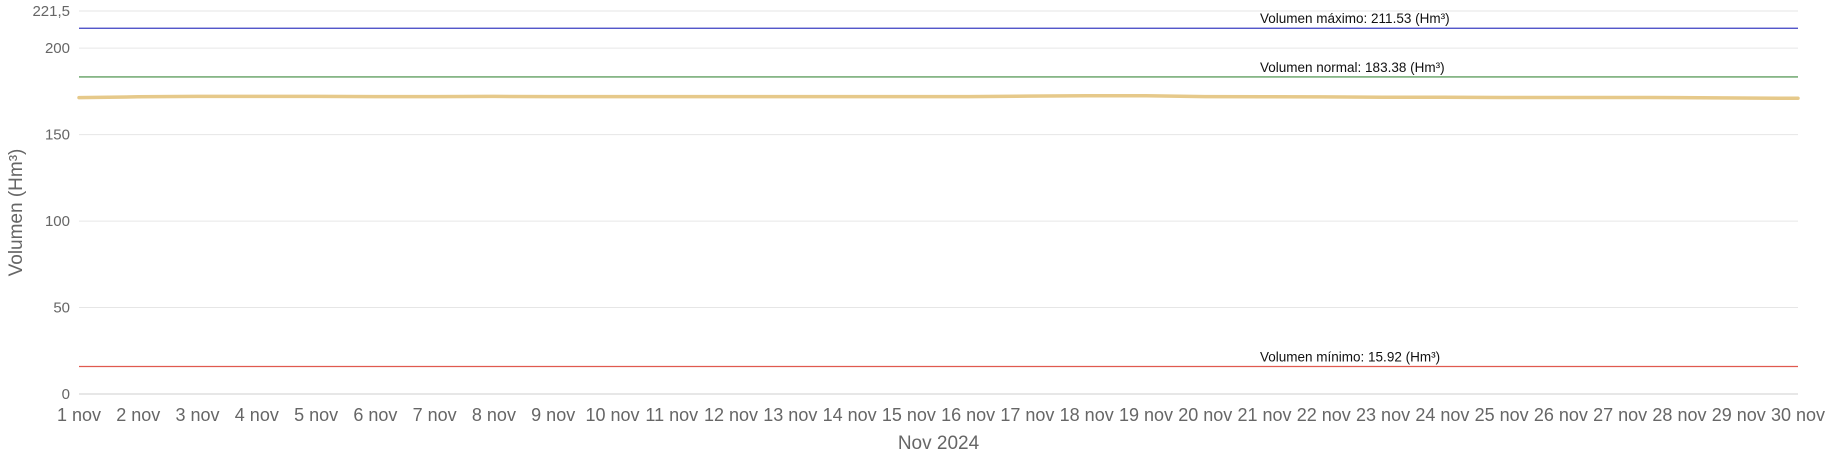  Describe the element at coordinates (1561, 415) in the screenshot. I see `x-tick-label: 26 nov` at that location.